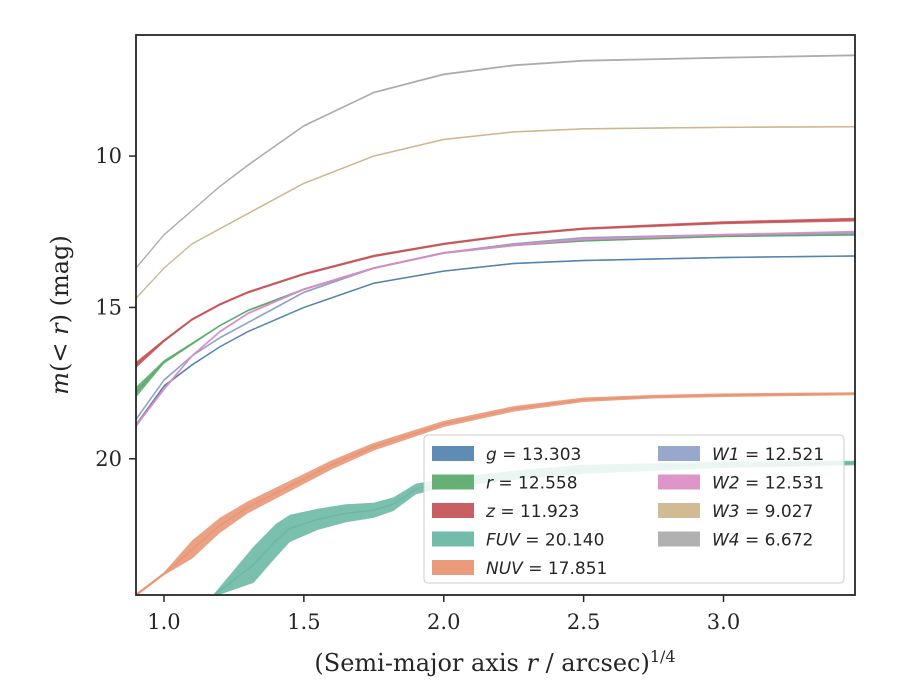  I want to click on legend-swatch-z, so click(453, 510).